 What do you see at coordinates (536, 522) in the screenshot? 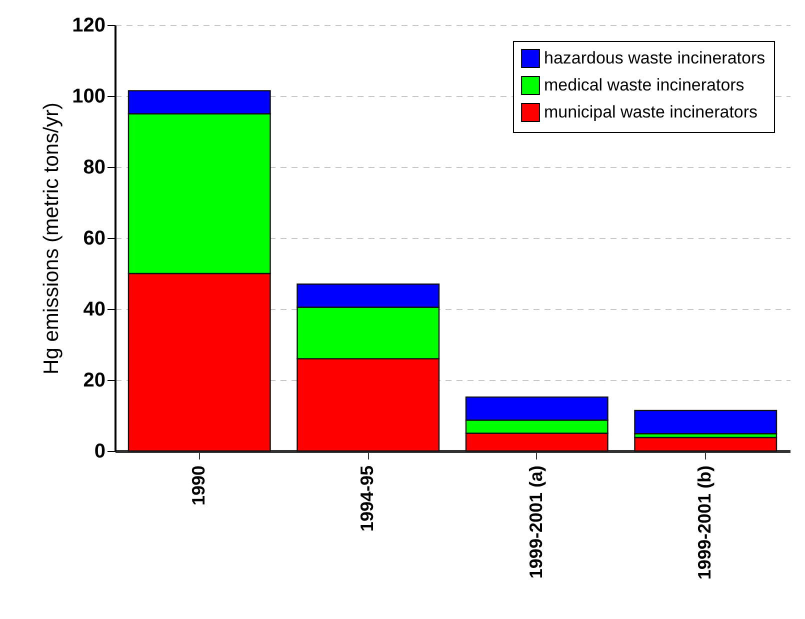
I see `x-tick-label: 1999-2001 (a)` at bounding box center [536, 522].